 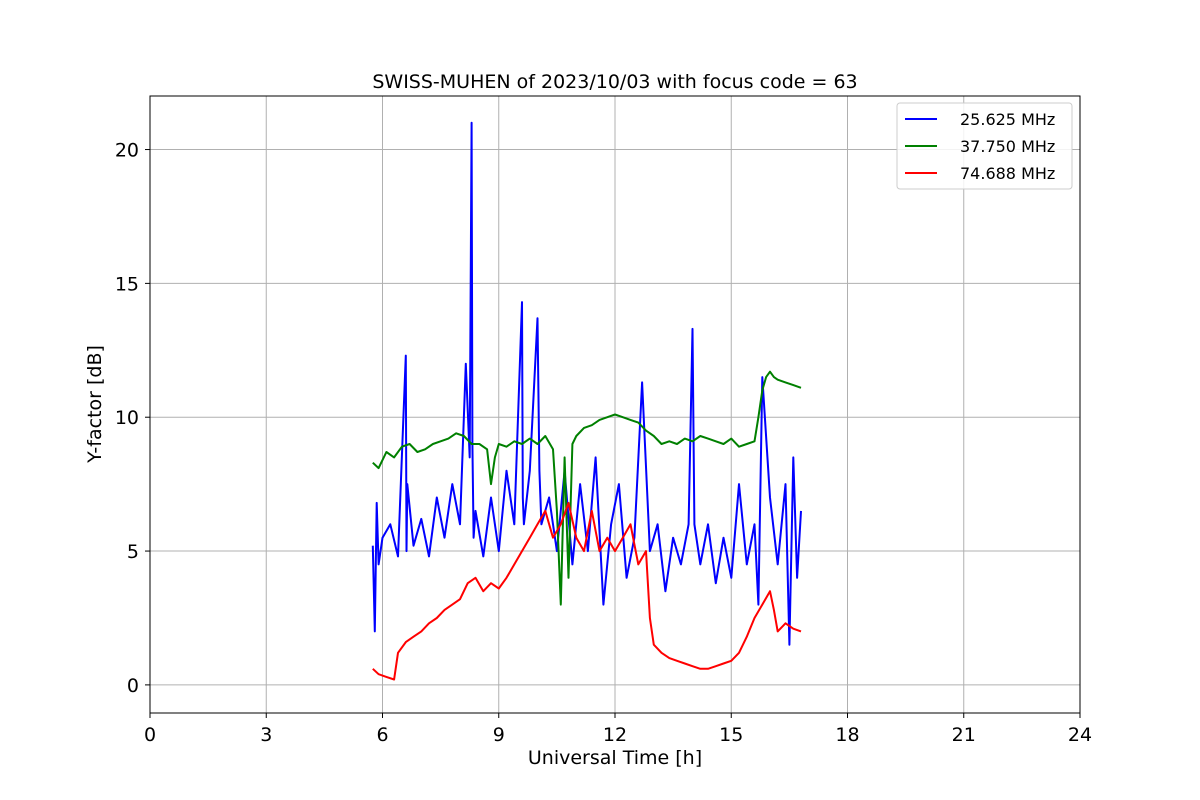 What do you see at coordinates (127, 151) in the screenshot?
I see `y-tick-label: 20` at bounding box center [127, 151].